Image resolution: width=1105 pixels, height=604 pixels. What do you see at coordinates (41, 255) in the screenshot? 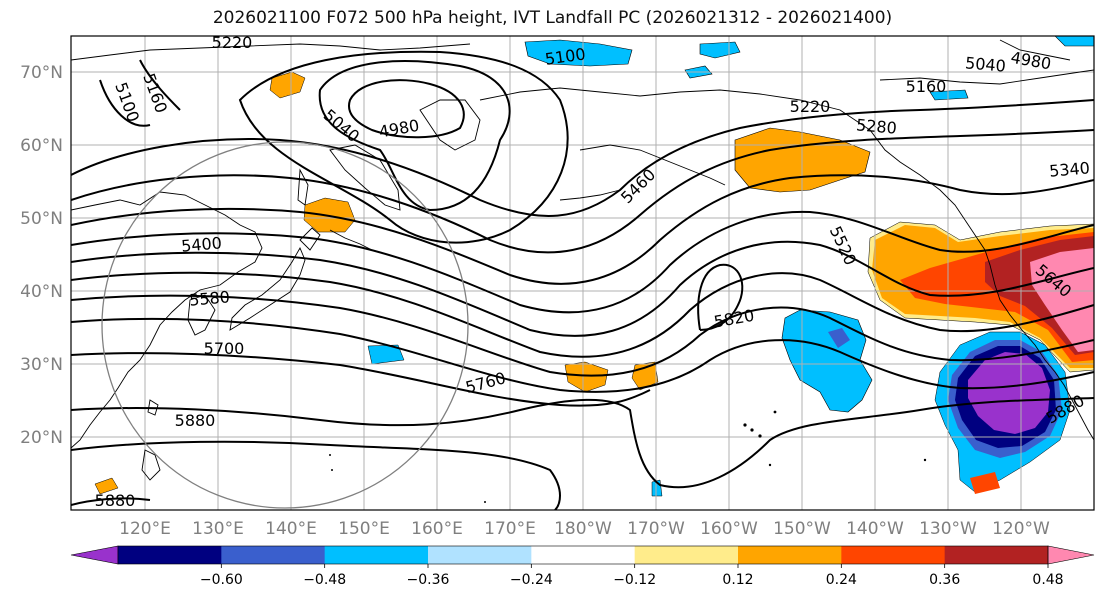
I see `latitude-labels: 70°N 60°N 50°N 40°N 30°N 20°N` at bounding box center [41, 255].